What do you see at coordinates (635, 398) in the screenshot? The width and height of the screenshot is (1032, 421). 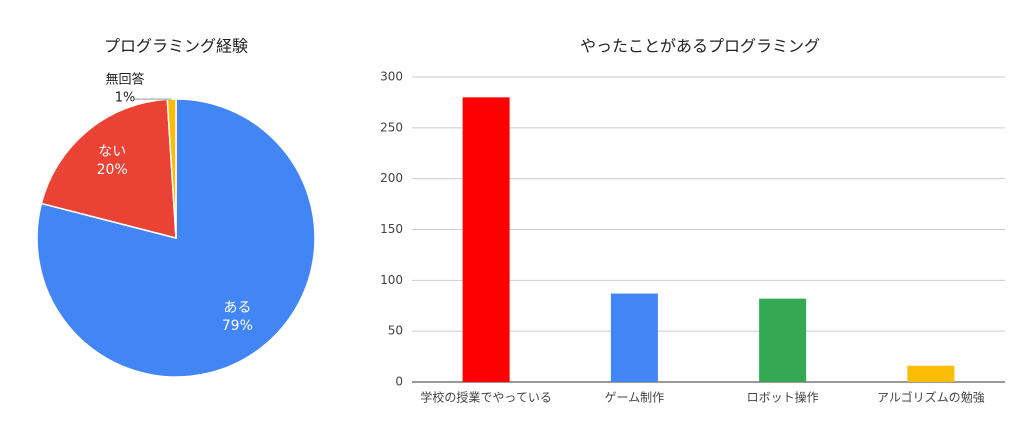 I see `x-tick-label: ゲーム制作` at bounding box center [635, 398].